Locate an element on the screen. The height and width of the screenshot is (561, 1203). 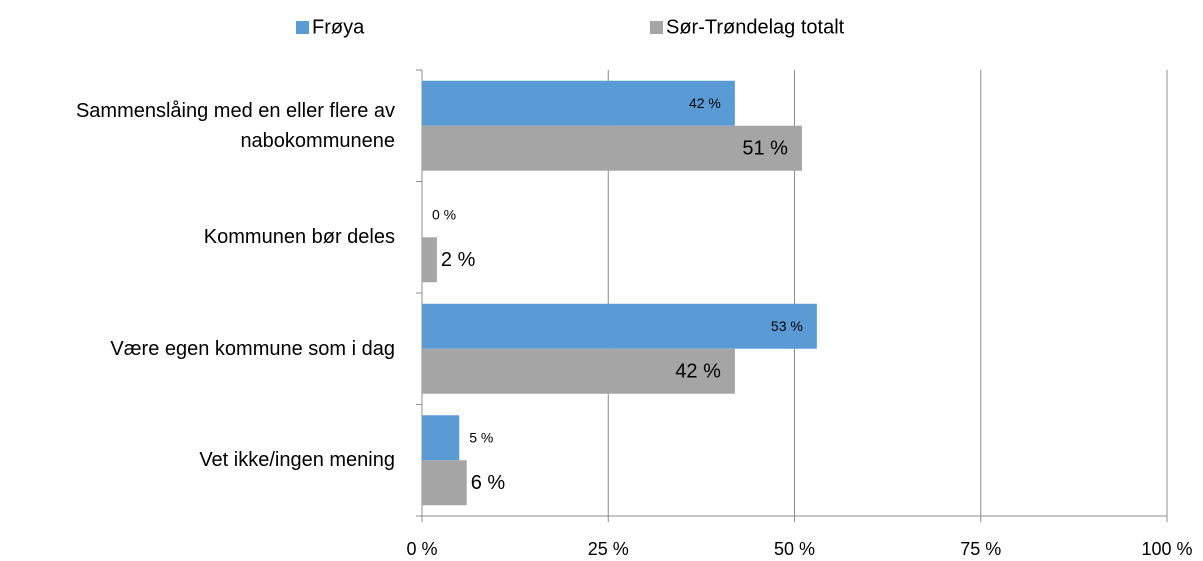
data-label: 53 % is located at coordinates (787, 326).